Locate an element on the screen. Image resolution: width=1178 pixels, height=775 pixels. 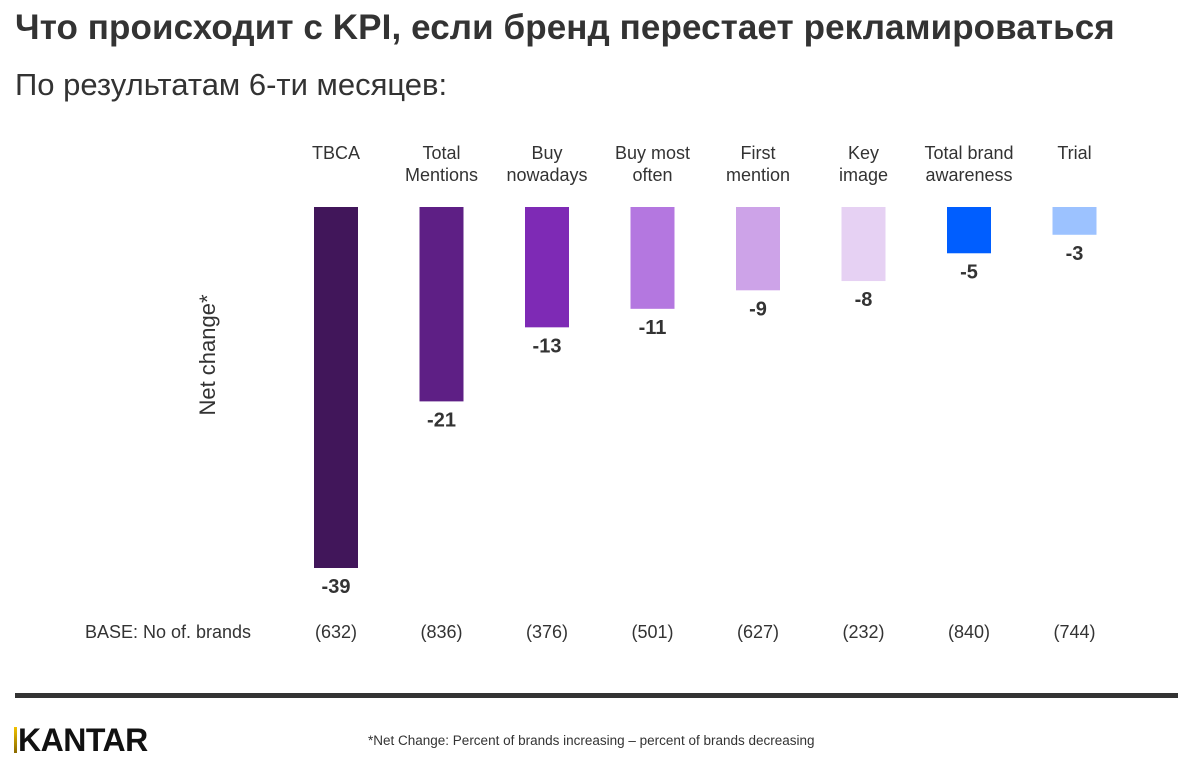
value-label: -11 is located at coordinates (653, 328).